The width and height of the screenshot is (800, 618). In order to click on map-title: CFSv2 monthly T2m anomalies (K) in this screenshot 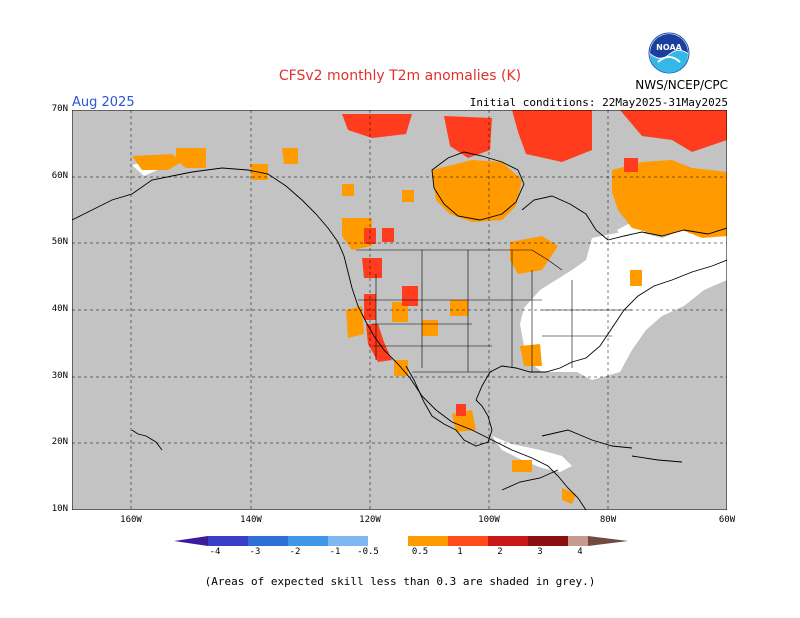, I will do `click(400, 76)`.